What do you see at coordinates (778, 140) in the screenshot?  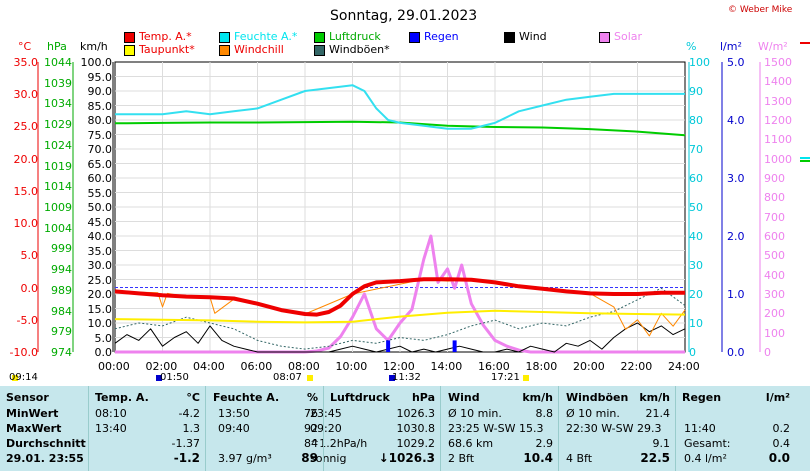 I see `solar-tick-label: 1100` at bounding box center [778, 140].